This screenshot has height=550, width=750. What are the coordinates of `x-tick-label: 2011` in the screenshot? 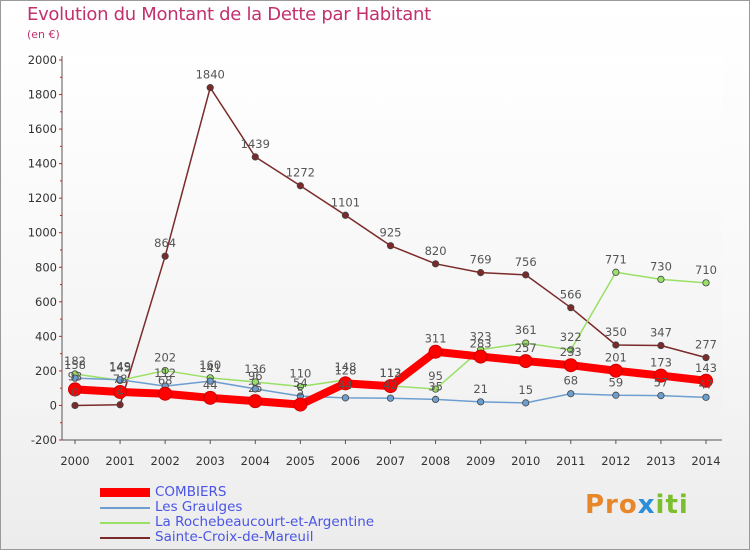 It's located at (570, 461).